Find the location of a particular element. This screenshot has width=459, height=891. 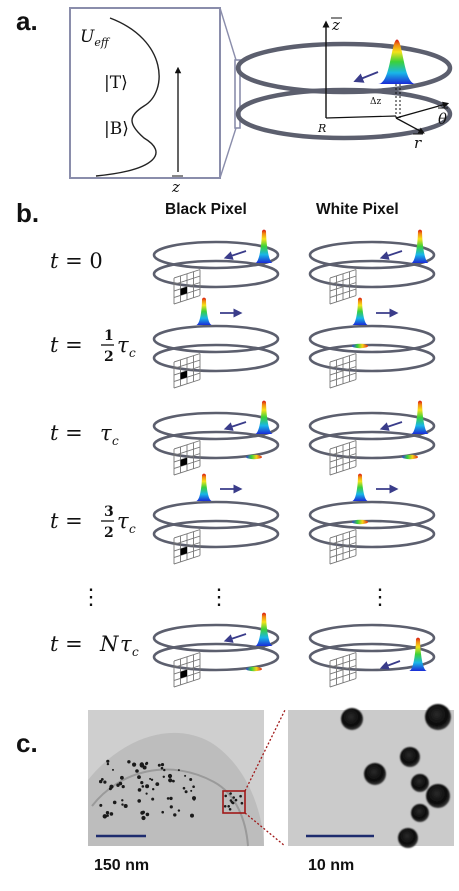

tem-nanoparticle-cluster is located at coordinates (171, 790).